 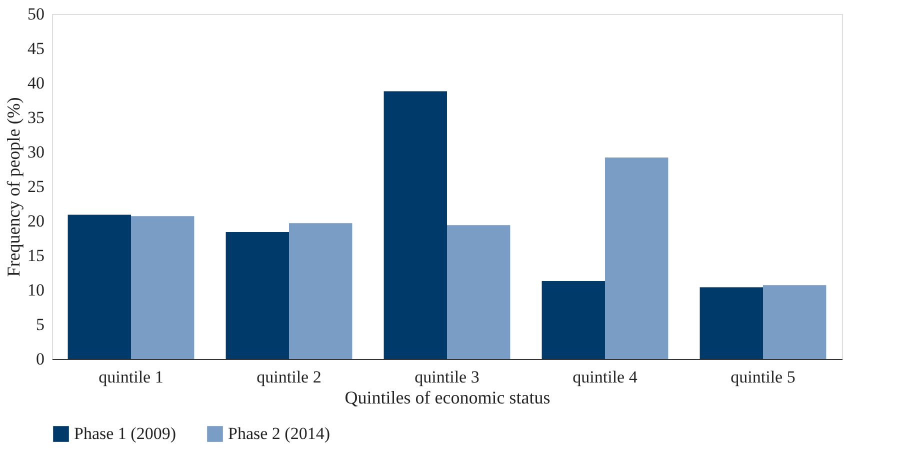 What do you see at coordinates (279, 433) in the screenshot?
I see `legend-label: Phase 2 (2014)` at bounding box center [279, 433].